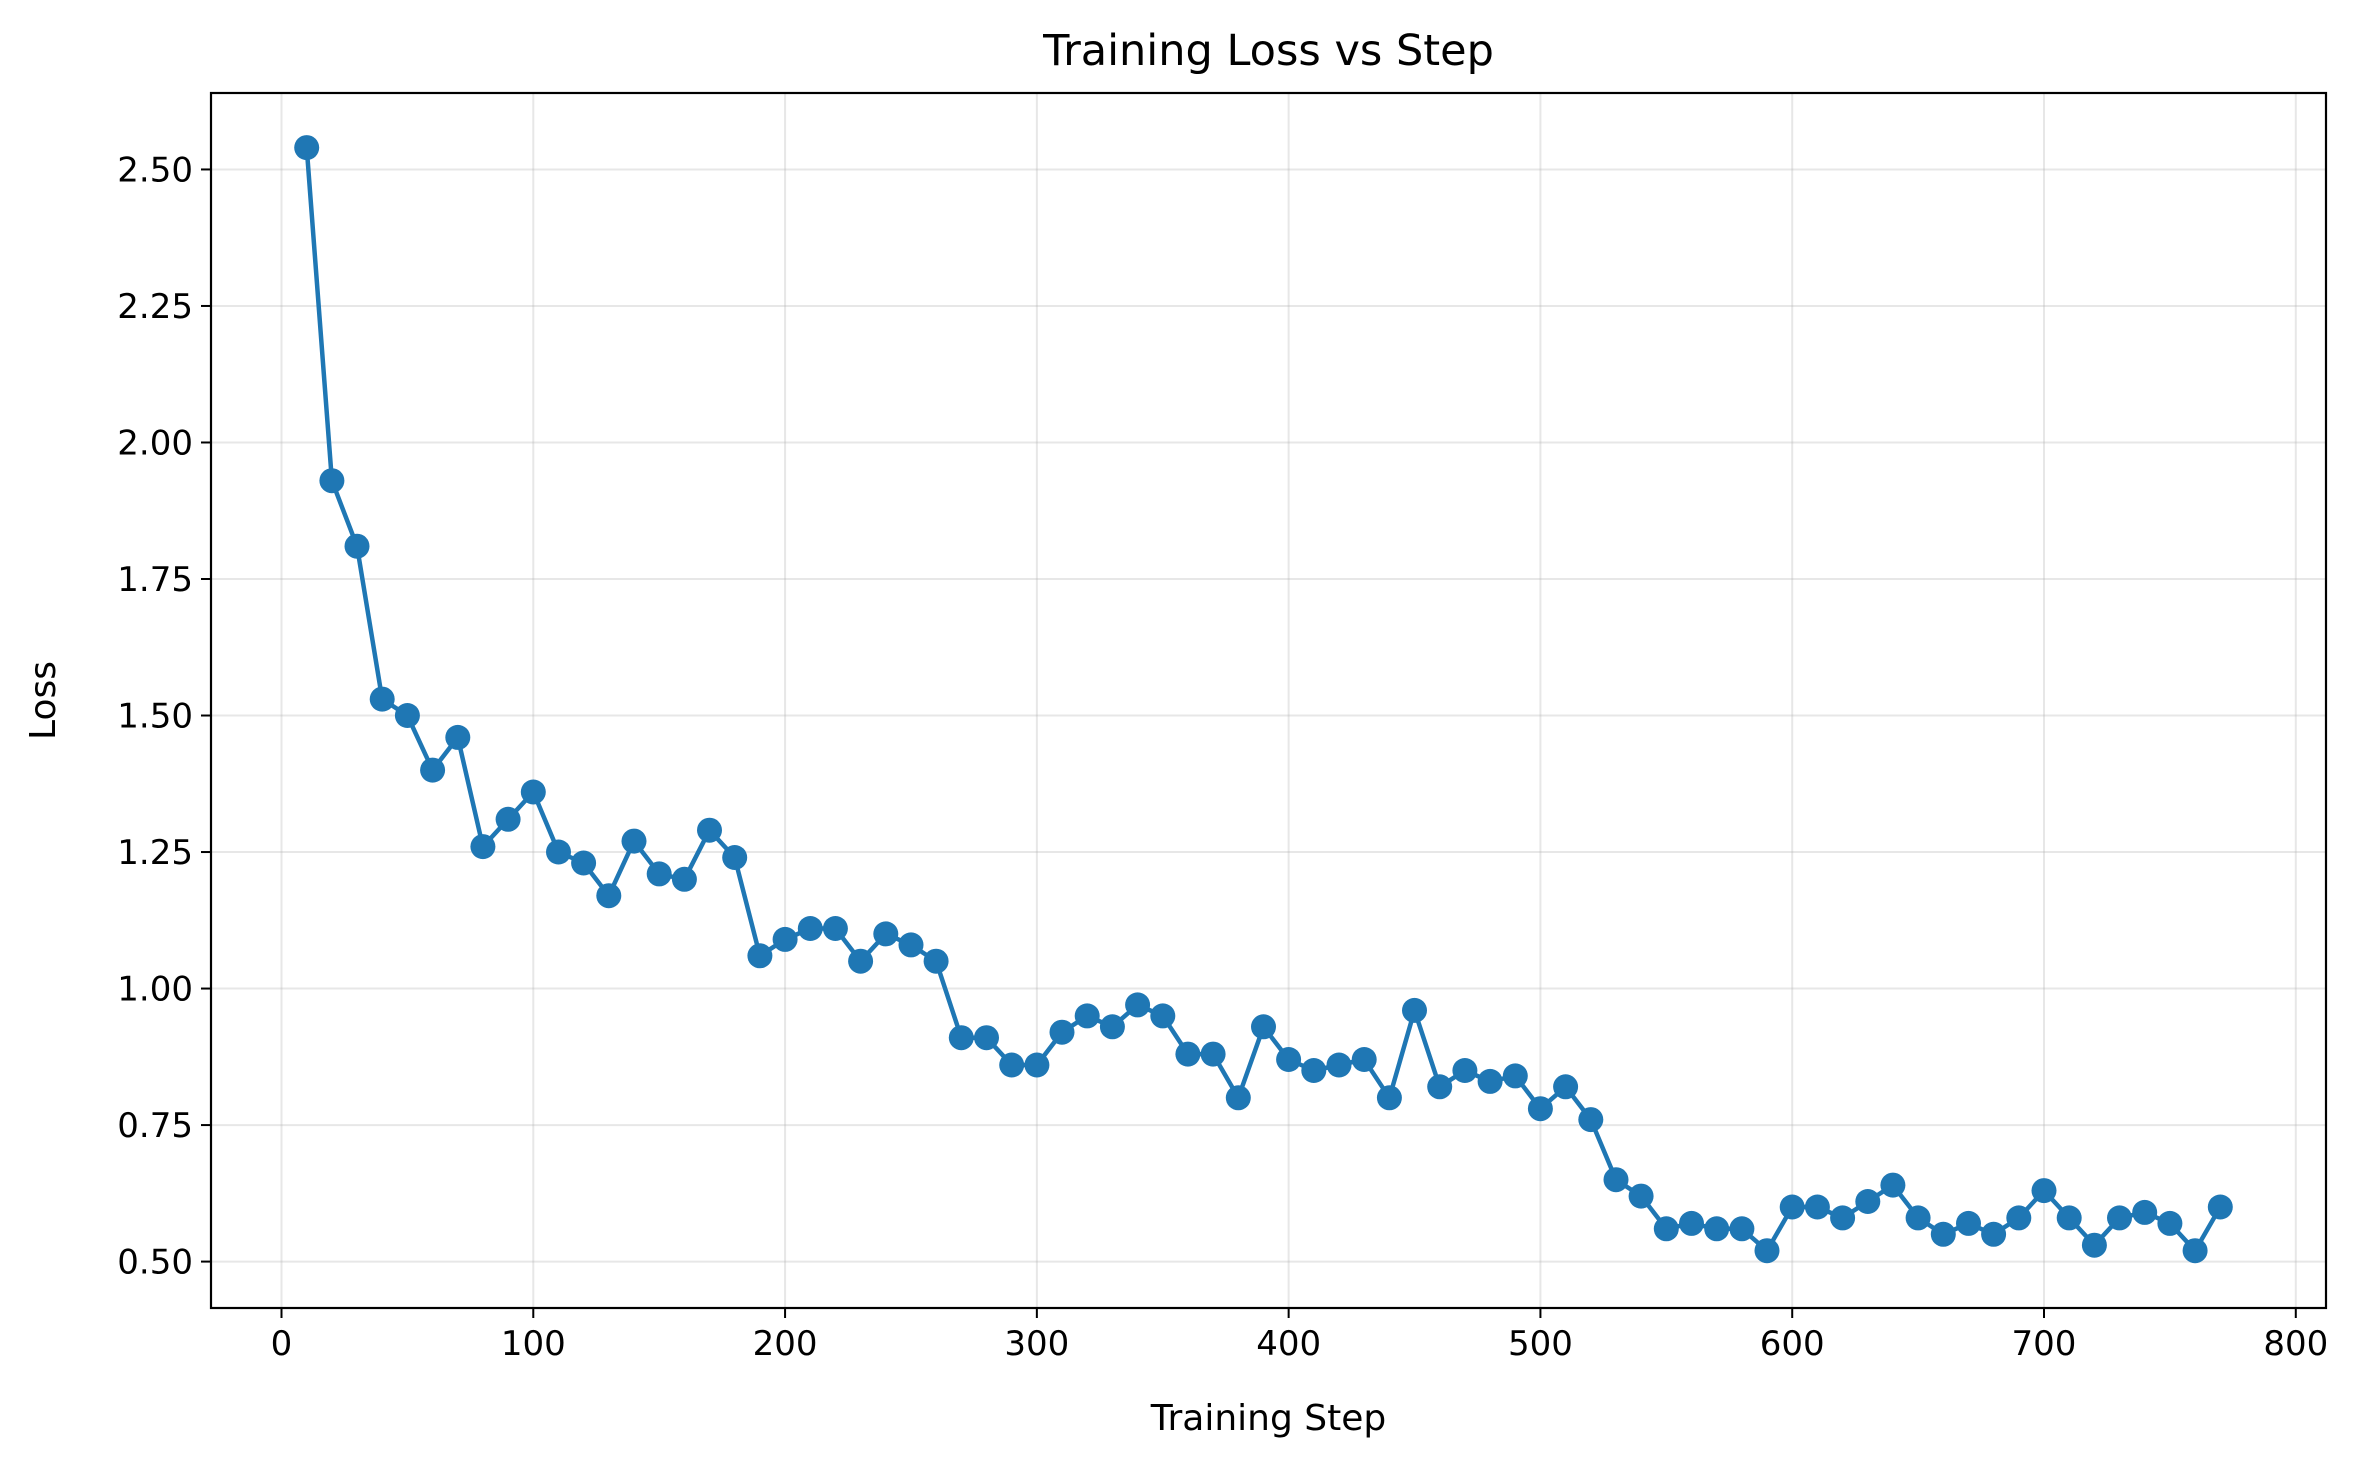  Describe the element at coordinates (155, 443) in the screenshot. I see `y-tick-label: 2.00` at that location.